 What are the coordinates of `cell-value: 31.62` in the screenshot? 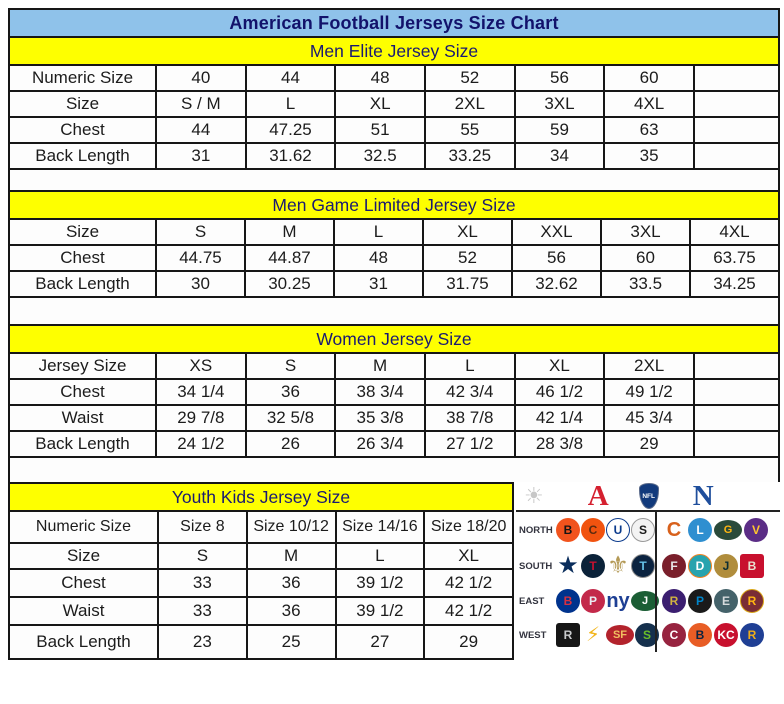 It's located at (290, 156).